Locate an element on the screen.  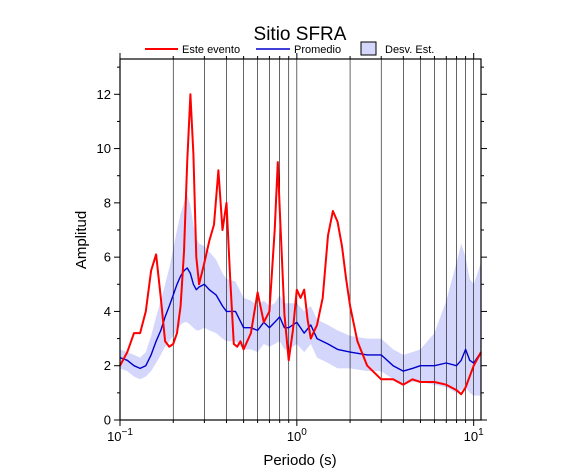
y-tick-label: 8 is located at coordinates (107, 202).